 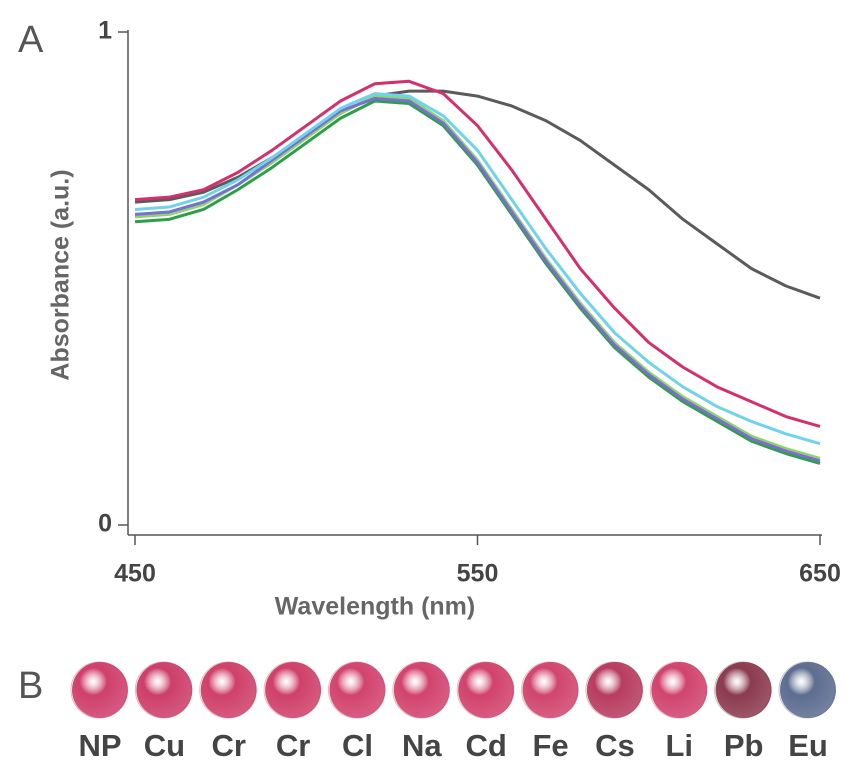 I want to click on sample-label: Li, so click(x=679, y=745).